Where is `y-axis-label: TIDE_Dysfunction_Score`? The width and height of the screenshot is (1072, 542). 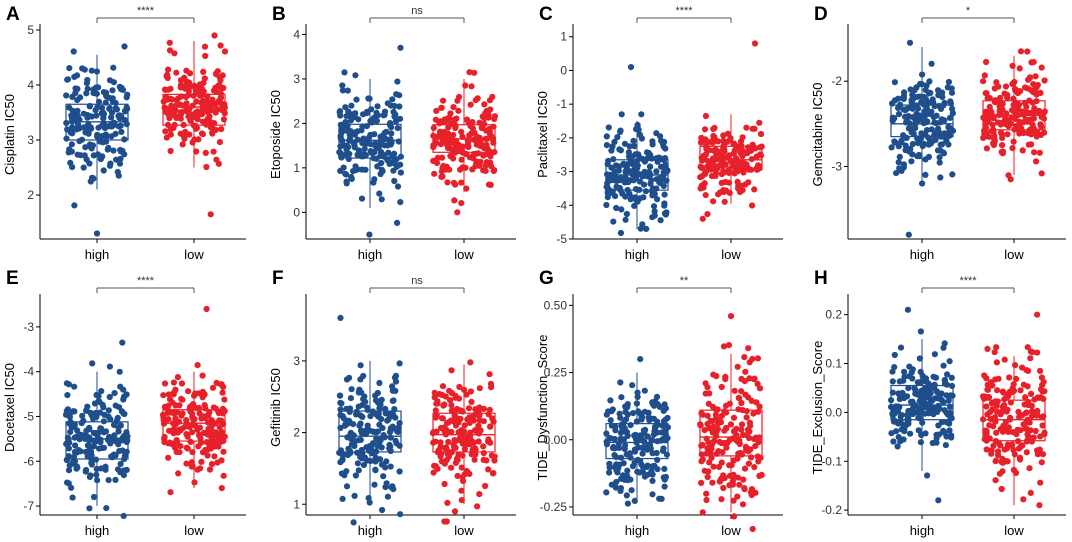 y-axis-label: TIDE_Dysfunction_Score is located at coordinates (542, 408).